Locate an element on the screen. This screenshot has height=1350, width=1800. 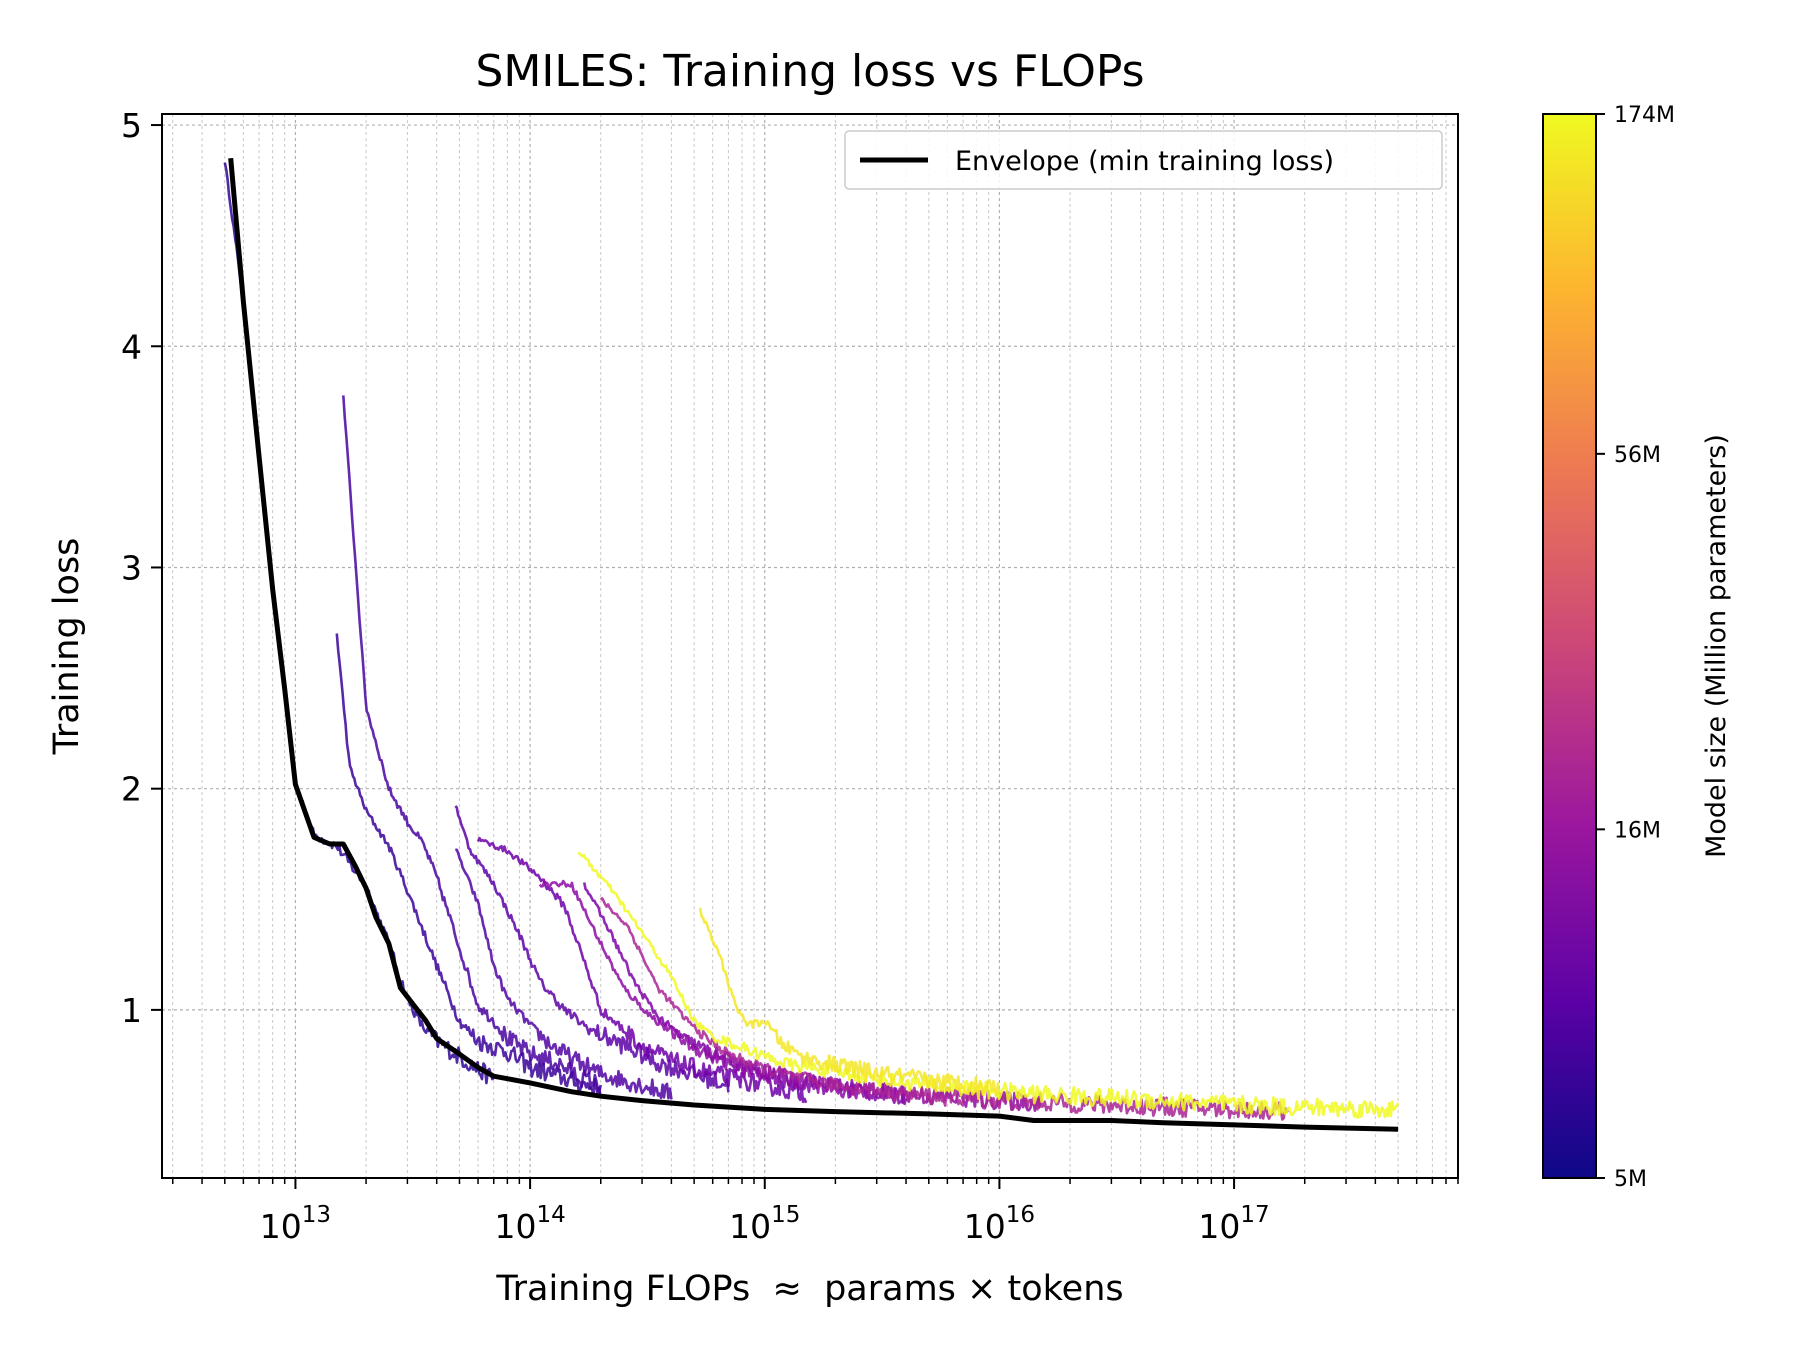
y-axis: 1 2 3 4 5 is located at coordinates (141, 568).